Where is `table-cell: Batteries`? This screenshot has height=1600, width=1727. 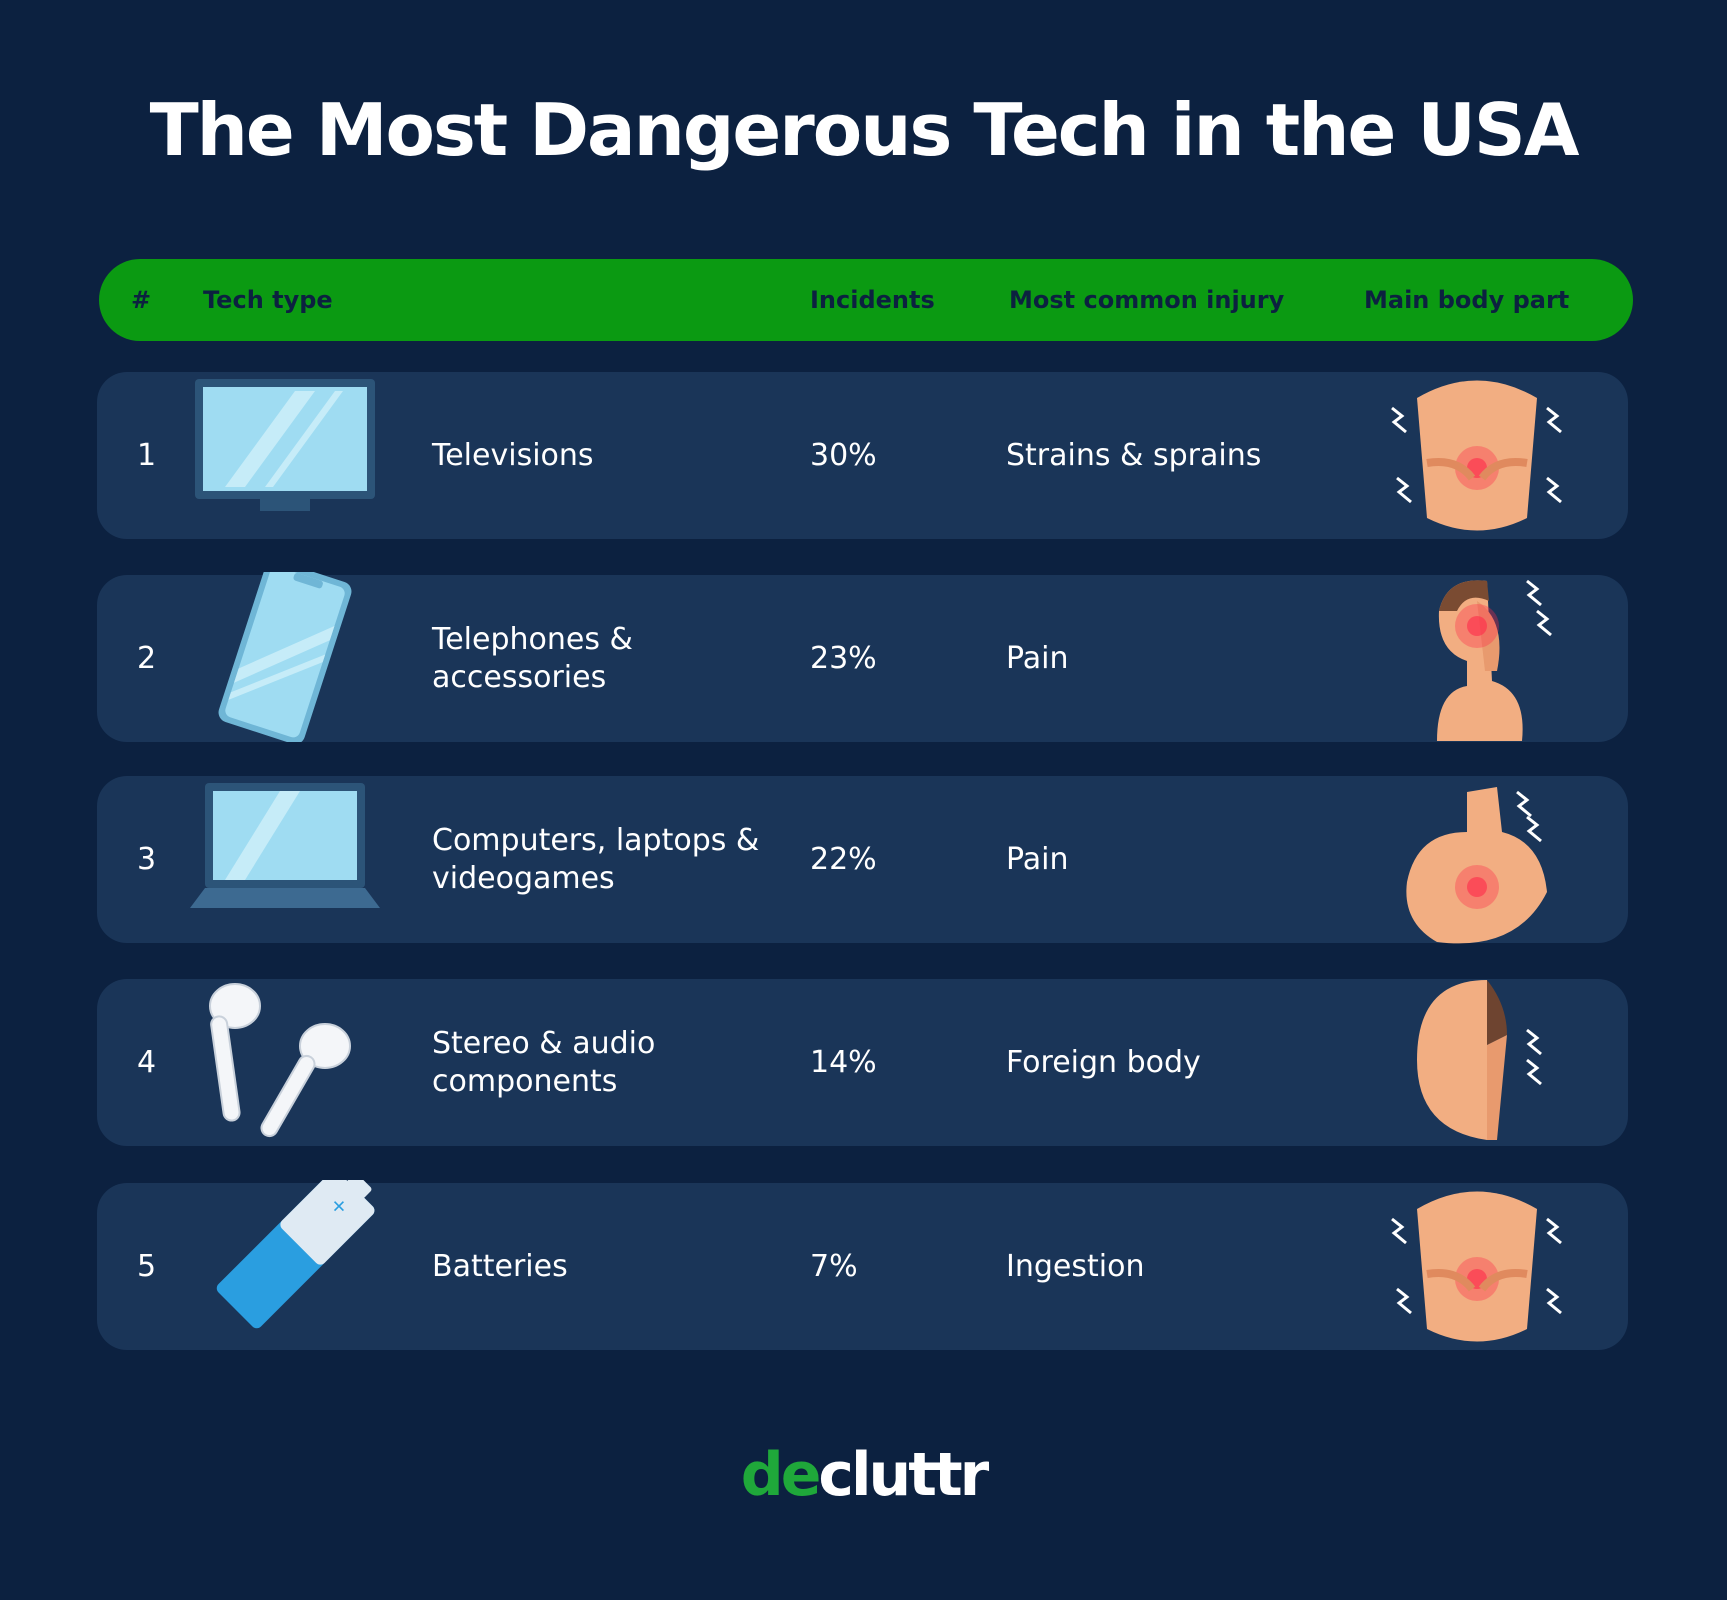
table-cell: Batteries is located at coordinates (500, 1266).